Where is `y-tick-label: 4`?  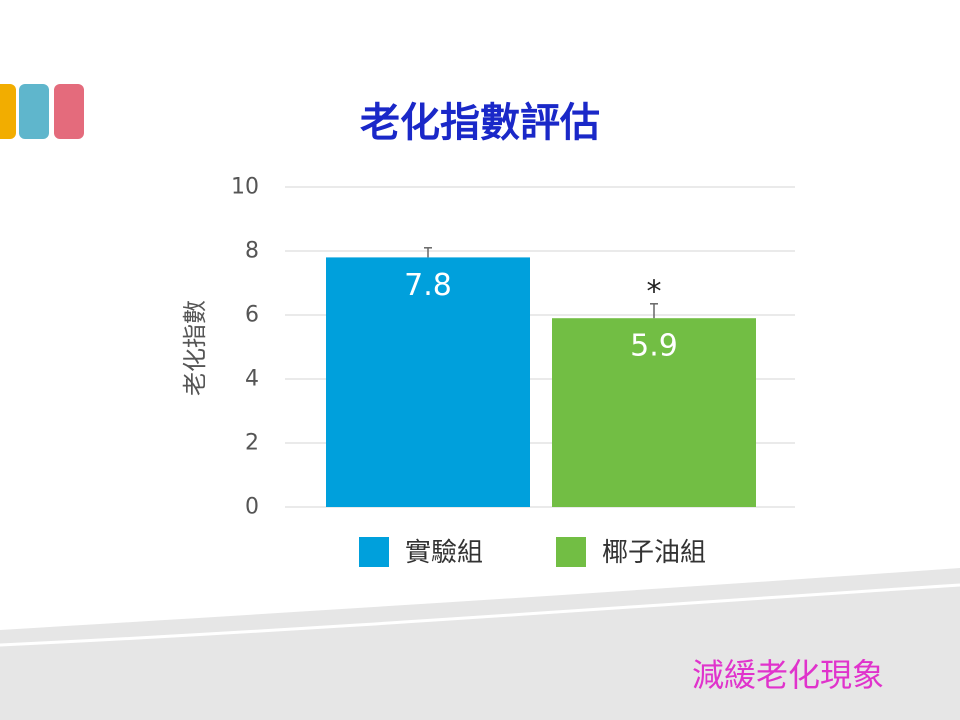 y-tick-label: 4 is located at coordinates (252, 379).